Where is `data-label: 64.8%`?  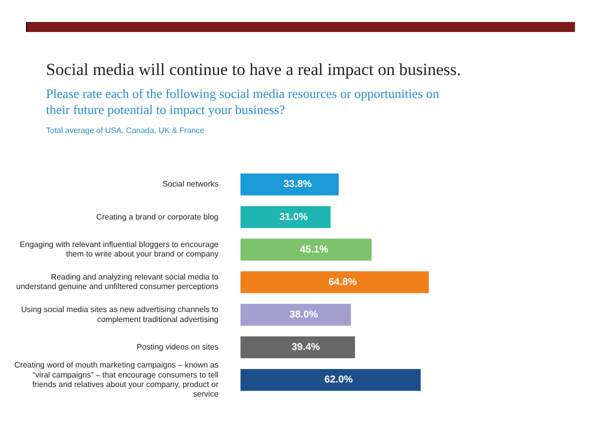 data-label: 64.8% is located at coordinates (342, 282).